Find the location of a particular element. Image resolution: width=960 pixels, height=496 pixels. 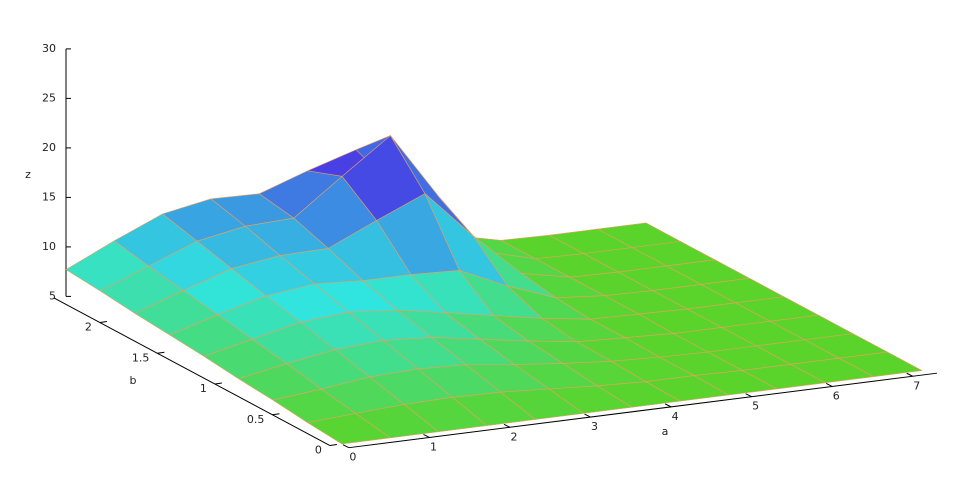

b-tick-label: 1.5 is located at coordinates (141, 357).